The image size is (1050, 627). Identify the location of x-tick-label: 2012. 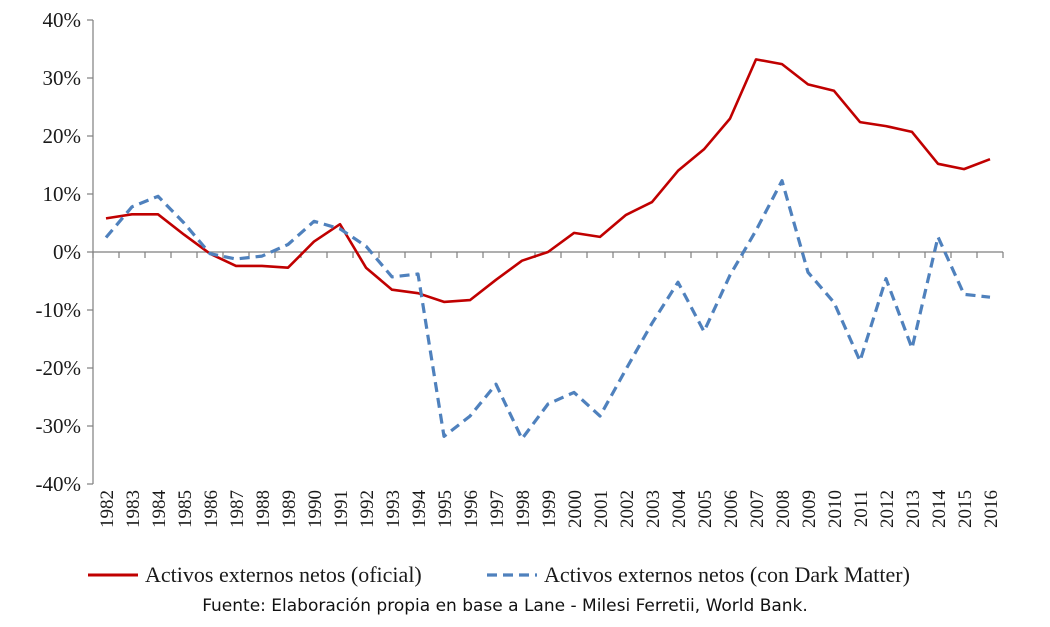
(887, 509).